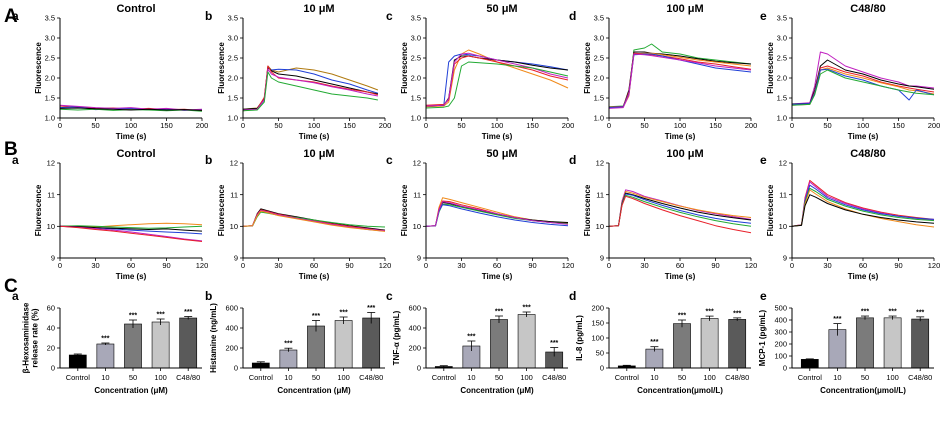  Describe the element at coordinates (783, 163) in the screenshot. I see `y-tick-label-be: 12` at that location.